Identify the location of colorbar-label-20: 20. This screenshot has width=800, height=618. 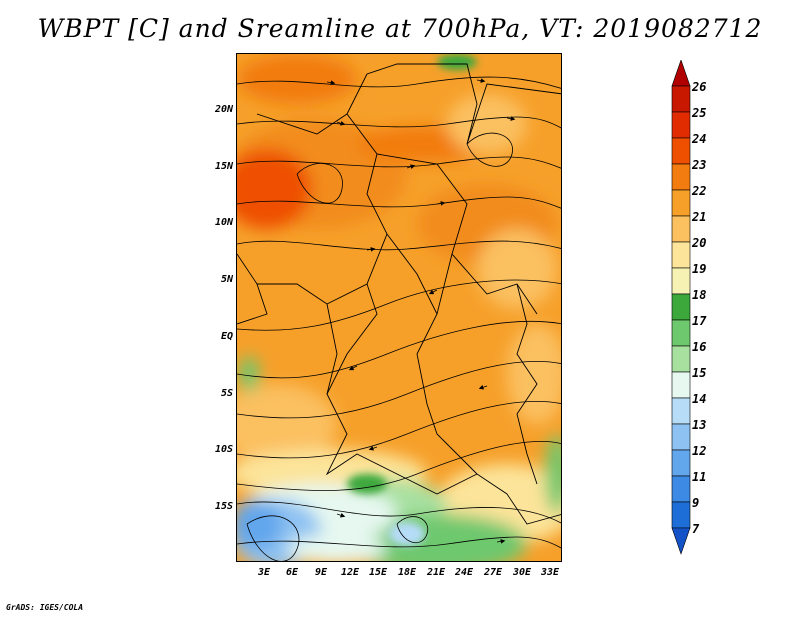
(699, 243).